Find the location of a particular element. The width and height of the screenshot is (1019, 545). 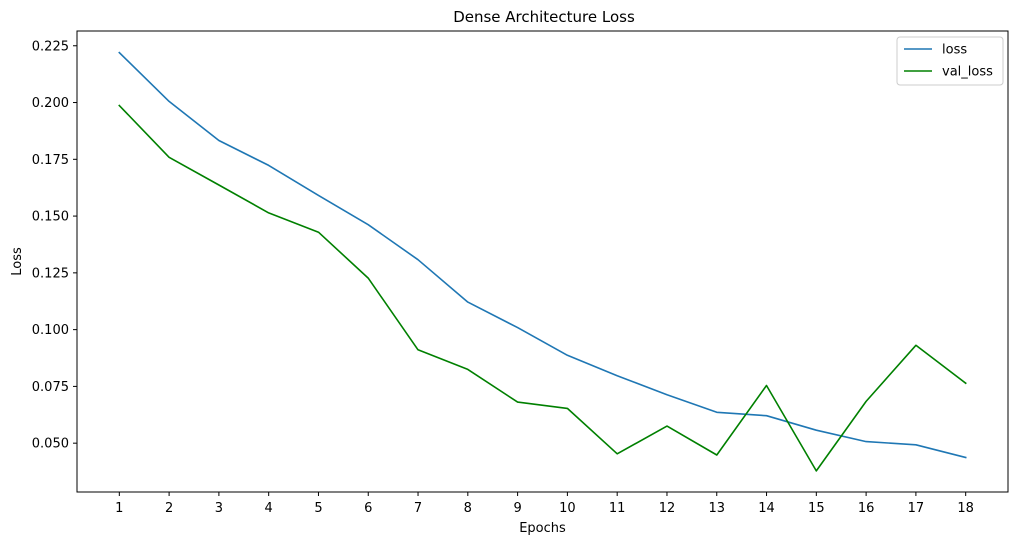

y-tick-label: 0.075 is located at coordinates (50, 387).